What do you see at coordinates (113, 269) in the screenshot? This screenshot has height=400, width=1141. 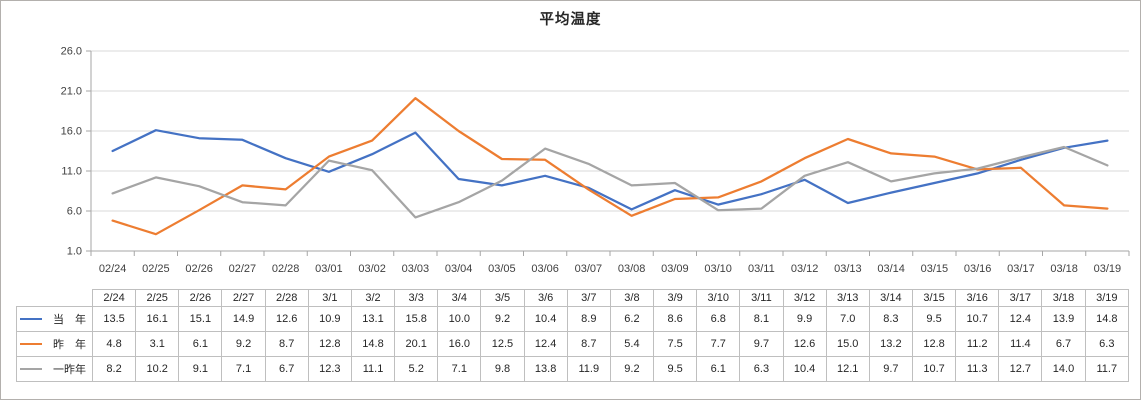 I see `x-axis-label: 02/24` at bounding box center [113, 269].